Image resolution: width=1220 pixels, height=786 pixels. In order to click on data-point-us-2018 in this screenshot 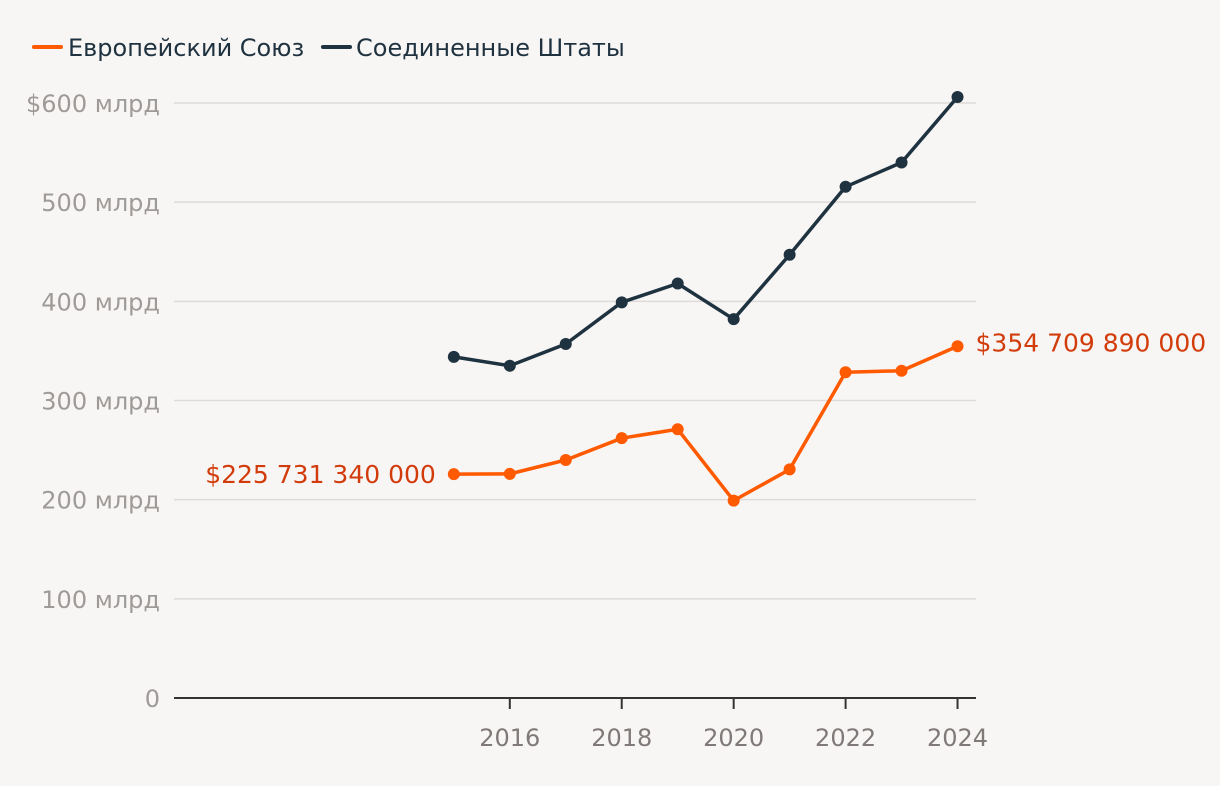, I will do `click(621, 302)`.